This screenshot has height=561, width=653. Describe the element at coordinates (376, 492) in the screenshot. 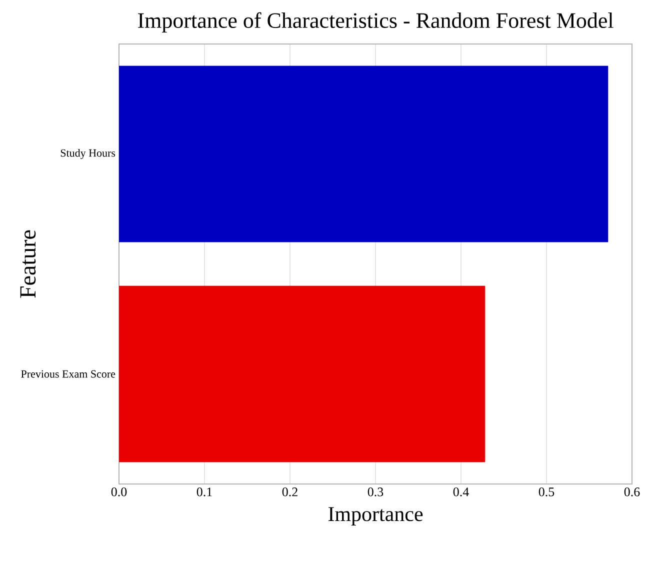

I see `x-tick-label: 0.3` at that location.